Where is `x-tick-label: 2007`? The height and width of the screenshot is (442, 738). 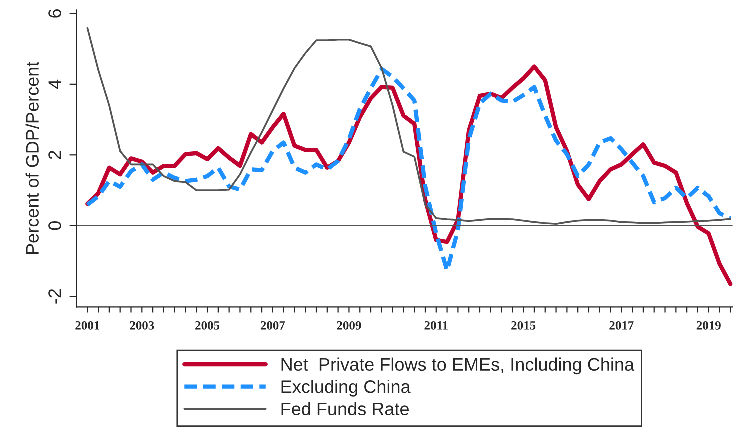 x-tick-label: 2007 is located at coordinates (273, 325).